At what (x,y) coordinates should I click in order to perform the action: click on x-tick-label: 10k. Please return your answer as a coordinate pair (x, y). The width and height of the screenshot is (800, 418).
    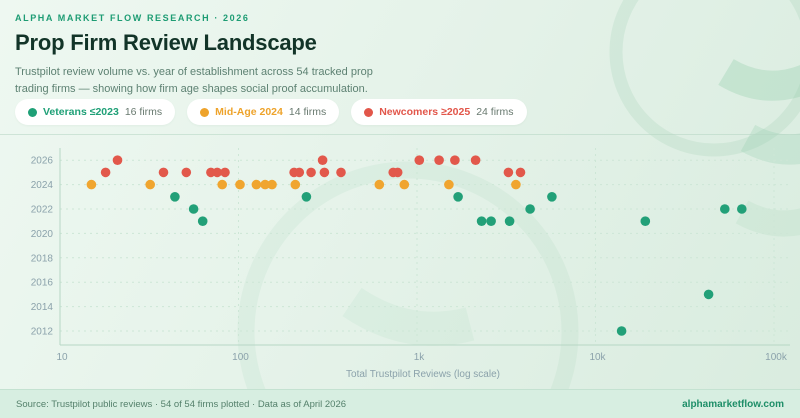
    Looking at the image, I should click on (597, 357).